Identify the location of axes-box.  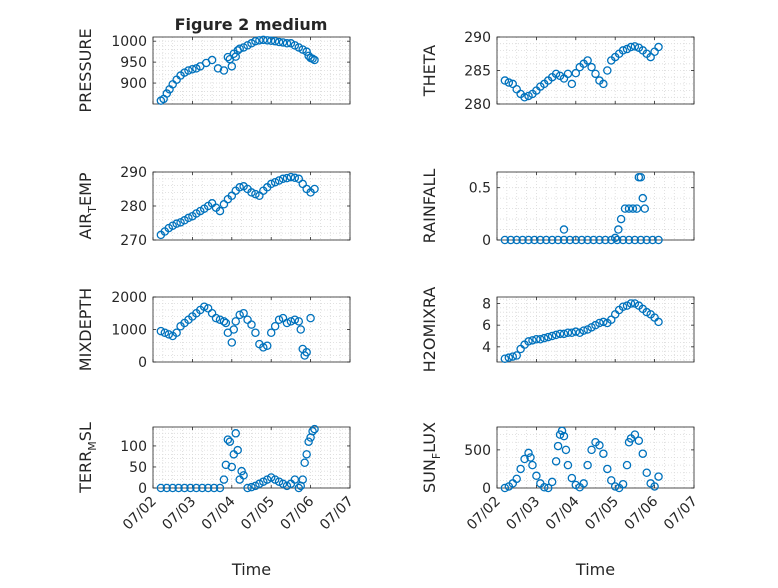
(595, 457).